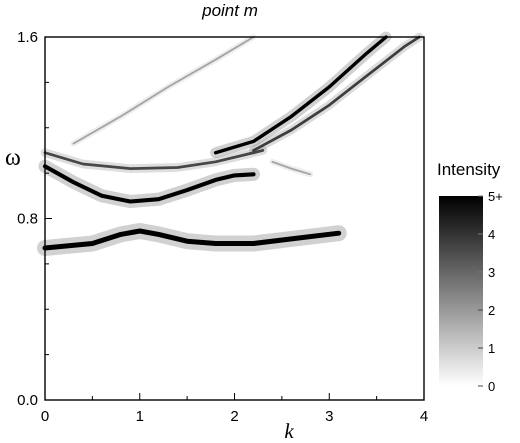 The image size is (520, 443). I want to click on x-tick-label: 2, so click(234, 416).